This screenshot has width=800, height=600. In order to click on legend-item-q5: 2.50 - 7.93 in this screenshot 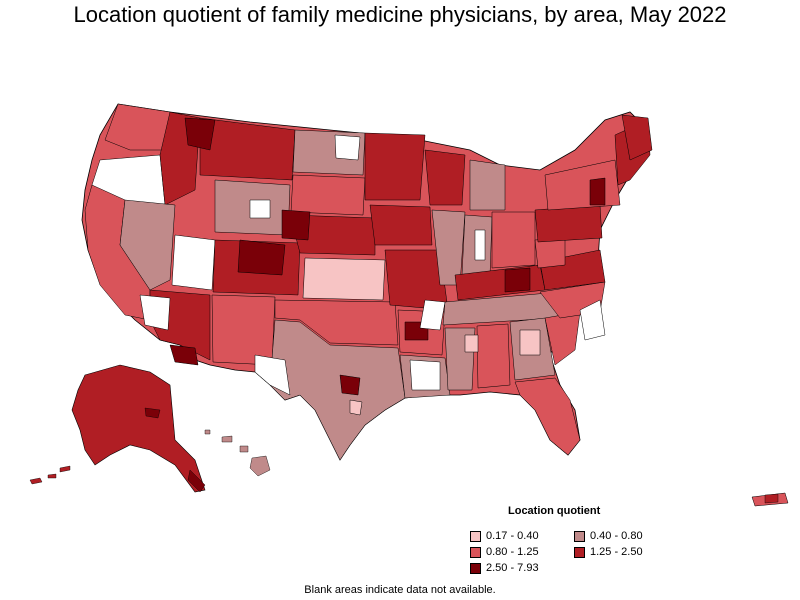, I will do `click(504, 568)`.